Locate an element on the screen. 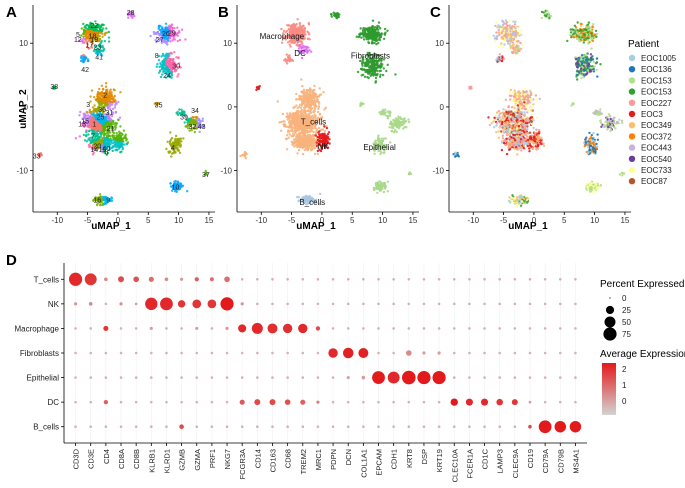 The height and width of the screenshot is (488, 685). panel-letter-d: D is located at coordinates (11, 260).